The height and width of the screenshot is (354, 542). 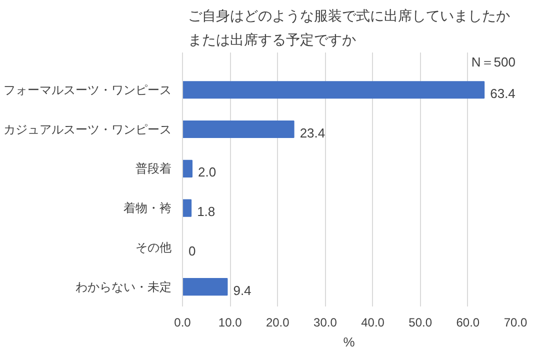 What do you see at coordinates (192, 250) in the screenshot?
I see `data-label: 0` at bounding box center [192, 250].